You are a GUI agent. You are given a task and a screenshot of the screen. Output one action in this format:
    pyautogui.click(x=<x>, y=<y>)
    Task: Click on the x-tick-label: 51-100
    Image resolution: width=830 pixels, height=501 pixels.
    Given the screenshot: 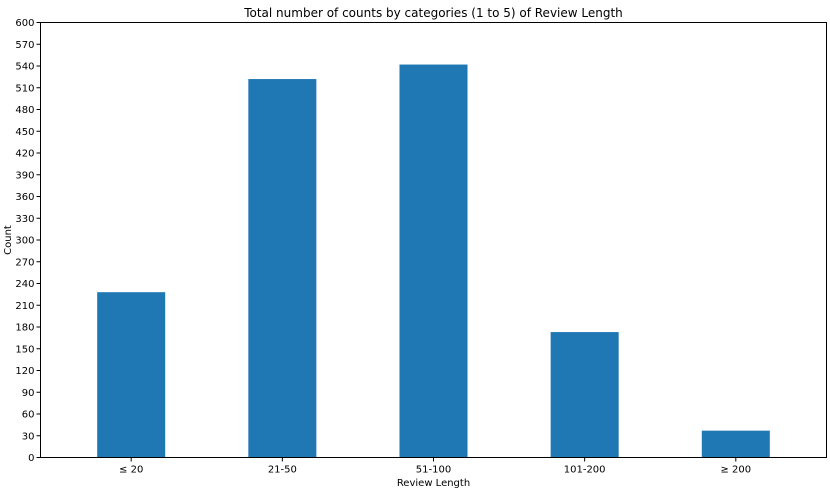 What is the action you would take?
    pyautogui.click(x=433, y=470)
    